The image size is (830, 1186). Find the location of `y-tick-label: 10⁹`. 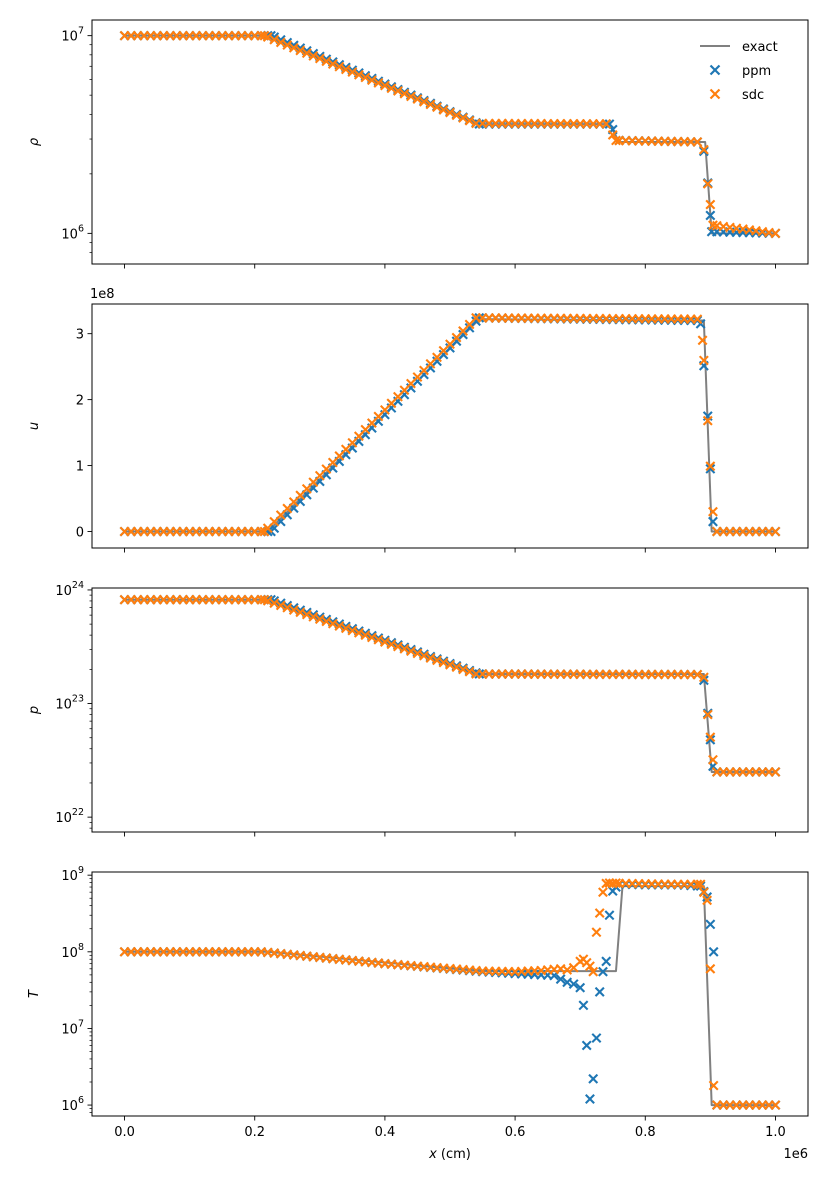

y-tick-label: 10⁹ is located at coordinates (72, 874).